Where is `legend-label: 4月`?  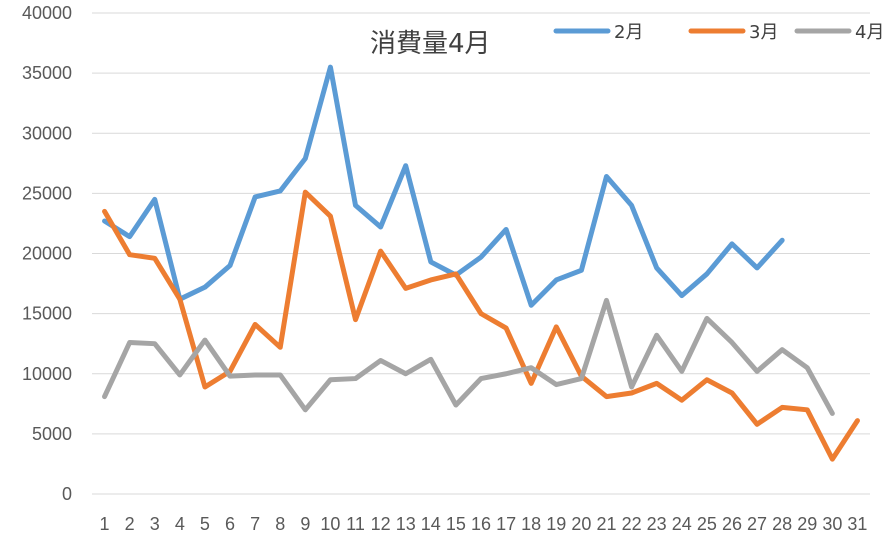 legend-label: 4月 is located at coordinates (869, 32).